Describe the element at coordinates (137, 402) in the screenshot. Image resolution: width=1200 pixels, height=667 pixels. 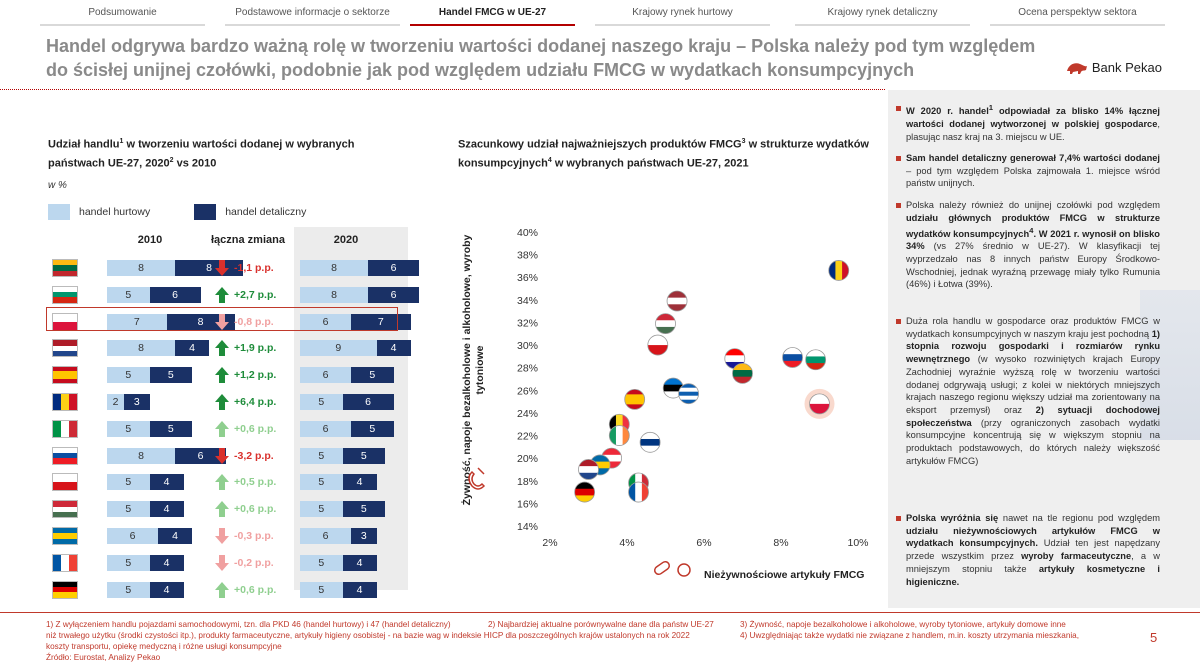
I see `bar-2010-retail: 3` at that location.